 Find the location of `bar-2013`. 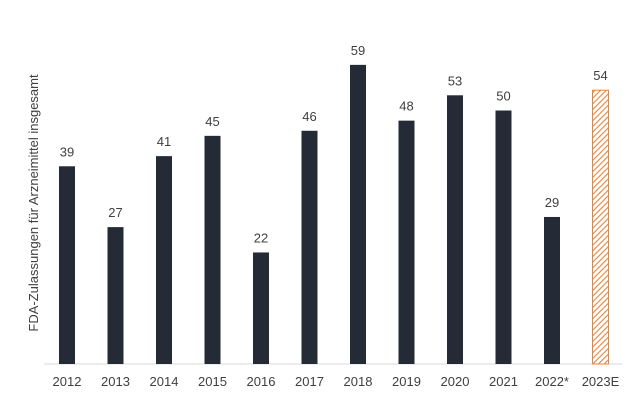

bar-2013 is located at coordinates (115, 295).